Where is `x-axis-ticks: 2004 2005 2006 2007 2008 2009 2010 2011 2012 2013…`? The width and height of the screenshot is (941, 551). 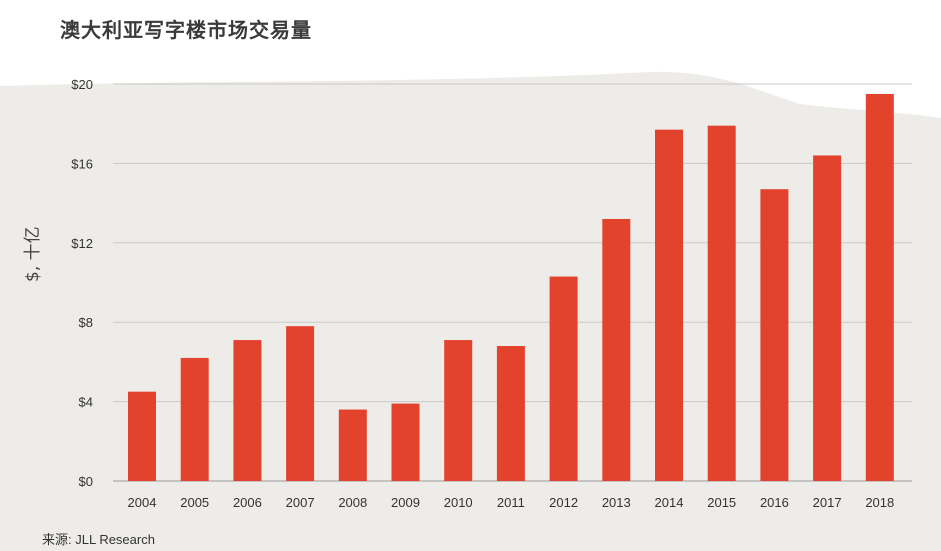 x-axis-ticks: 2004 2005 2006 2007 2008 2009 2010 2011 2012 2013… is located at coordinates (511, 502).